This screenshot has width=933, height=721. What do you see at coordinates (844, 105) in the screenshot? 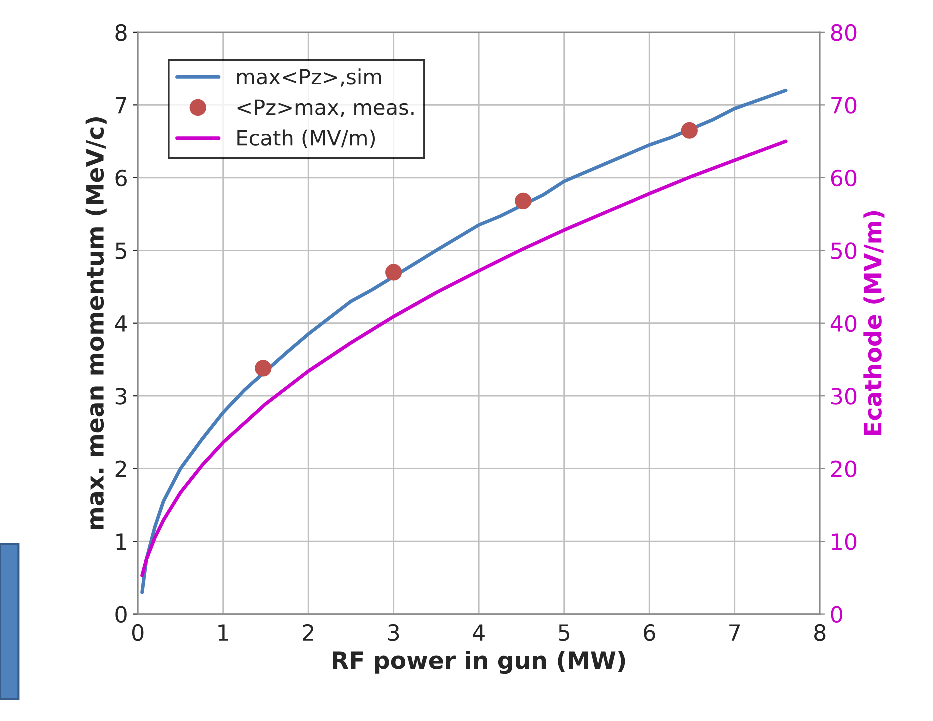
I see `y2-tick-label: 70` at bounding box center [844, 105].